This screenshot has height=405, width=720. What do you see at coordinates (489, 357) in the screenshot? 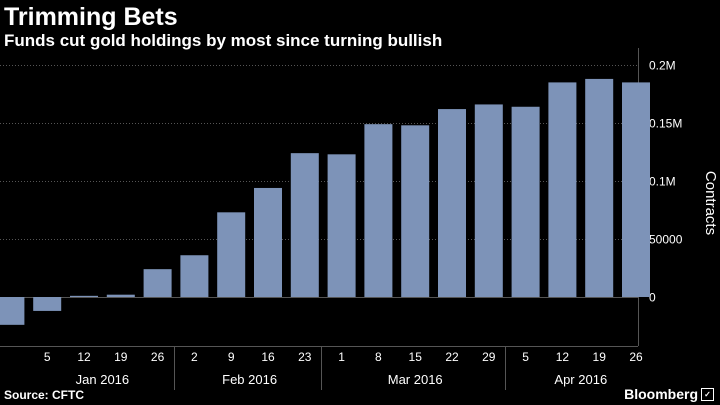
I see `x-tick-label: 29` at bounding box center [489, 357].